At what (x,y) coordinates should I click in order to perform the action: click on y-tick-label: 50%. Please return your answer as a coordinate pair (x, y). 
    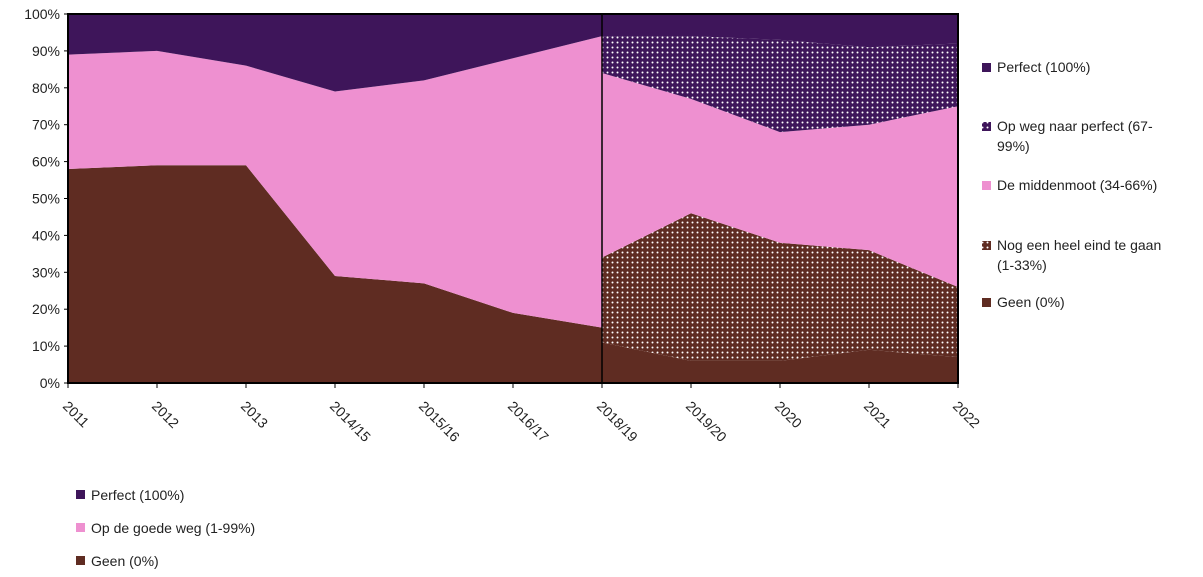
    Looking at the image, I should click on (46, 199).